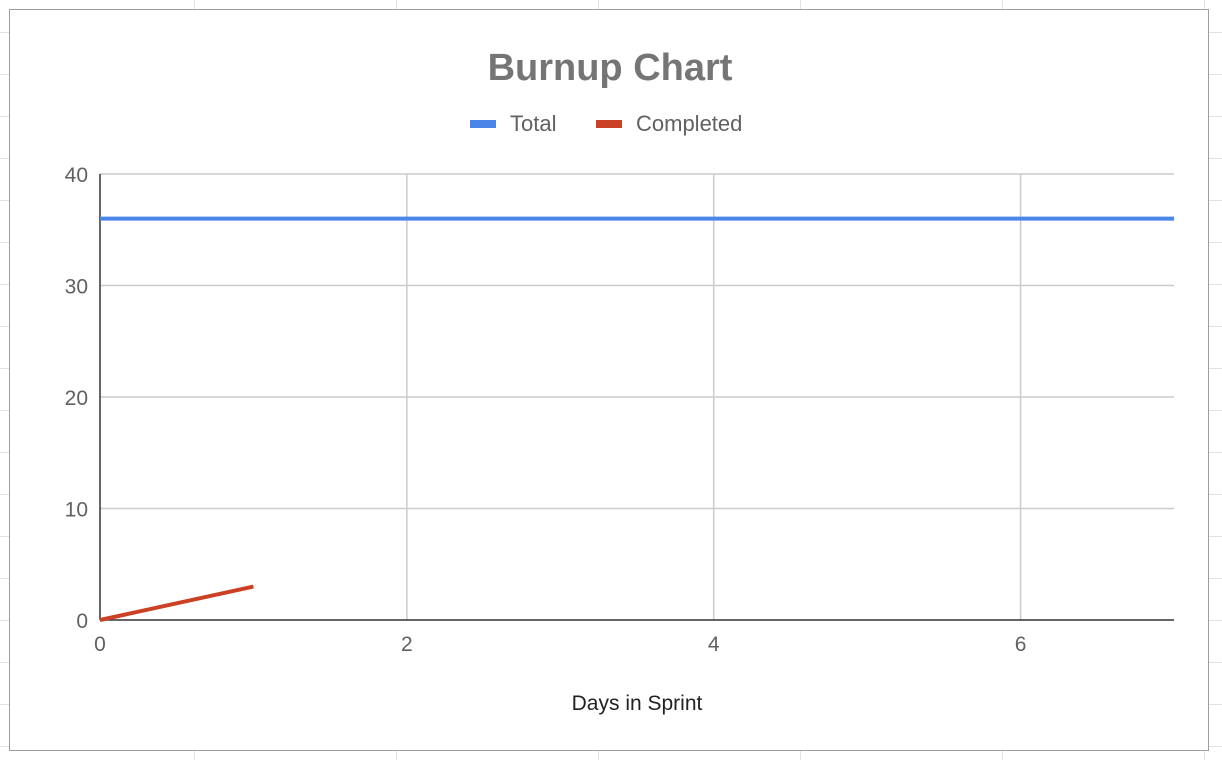 The width and height of the screenshot is (1222, 760). I want to click on x-tick-label: 0, so click(100, 644).